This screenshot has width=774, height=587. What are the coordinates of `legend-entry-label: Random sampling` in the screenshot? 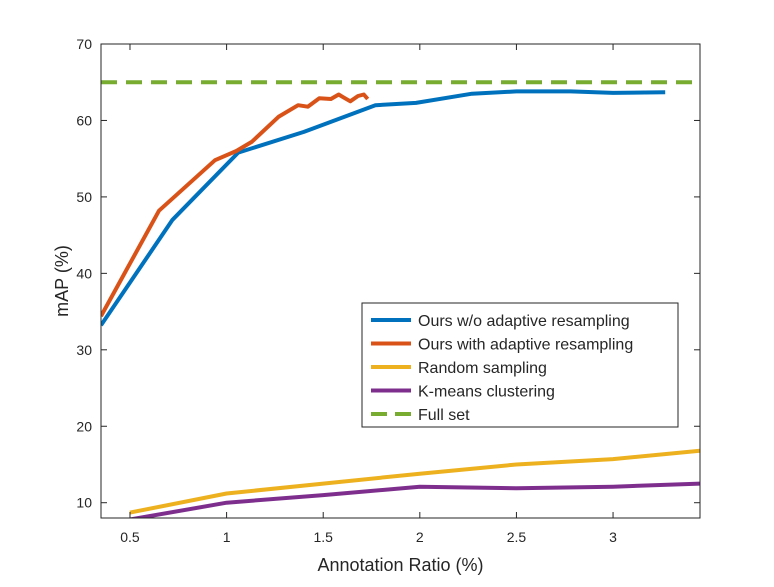 It's located at (482, 368).